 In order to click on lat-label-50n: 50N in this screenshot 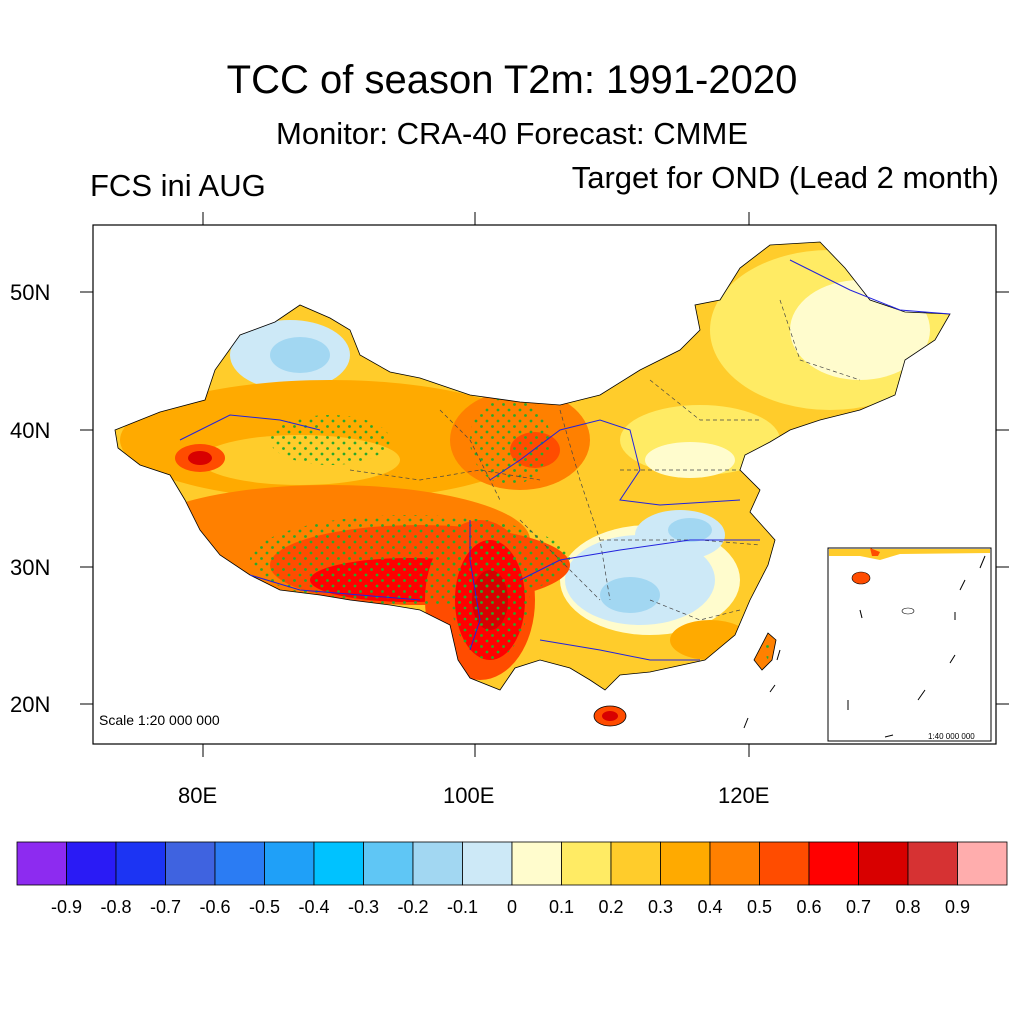, I will do `click(30, 292)`.